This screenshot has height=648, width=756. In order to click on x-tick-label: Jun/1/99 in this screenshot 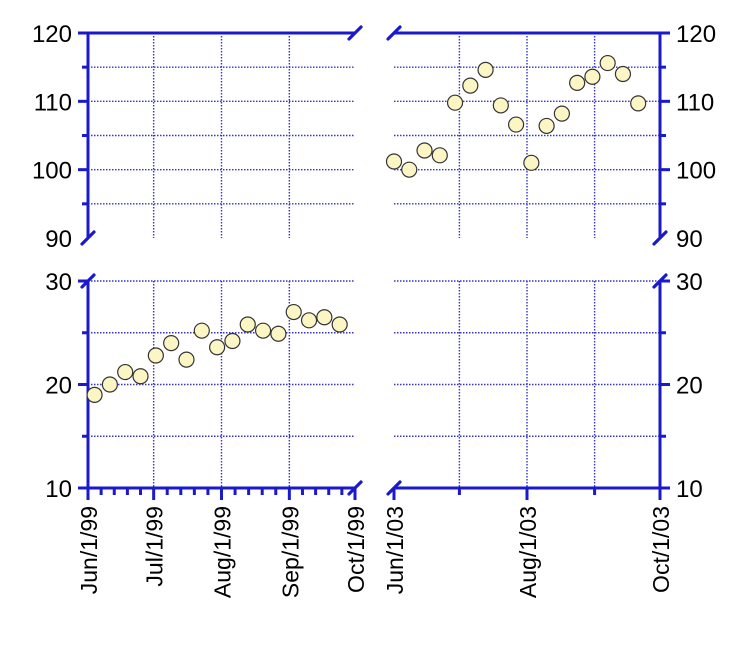, I will do `click(89, 550)`.